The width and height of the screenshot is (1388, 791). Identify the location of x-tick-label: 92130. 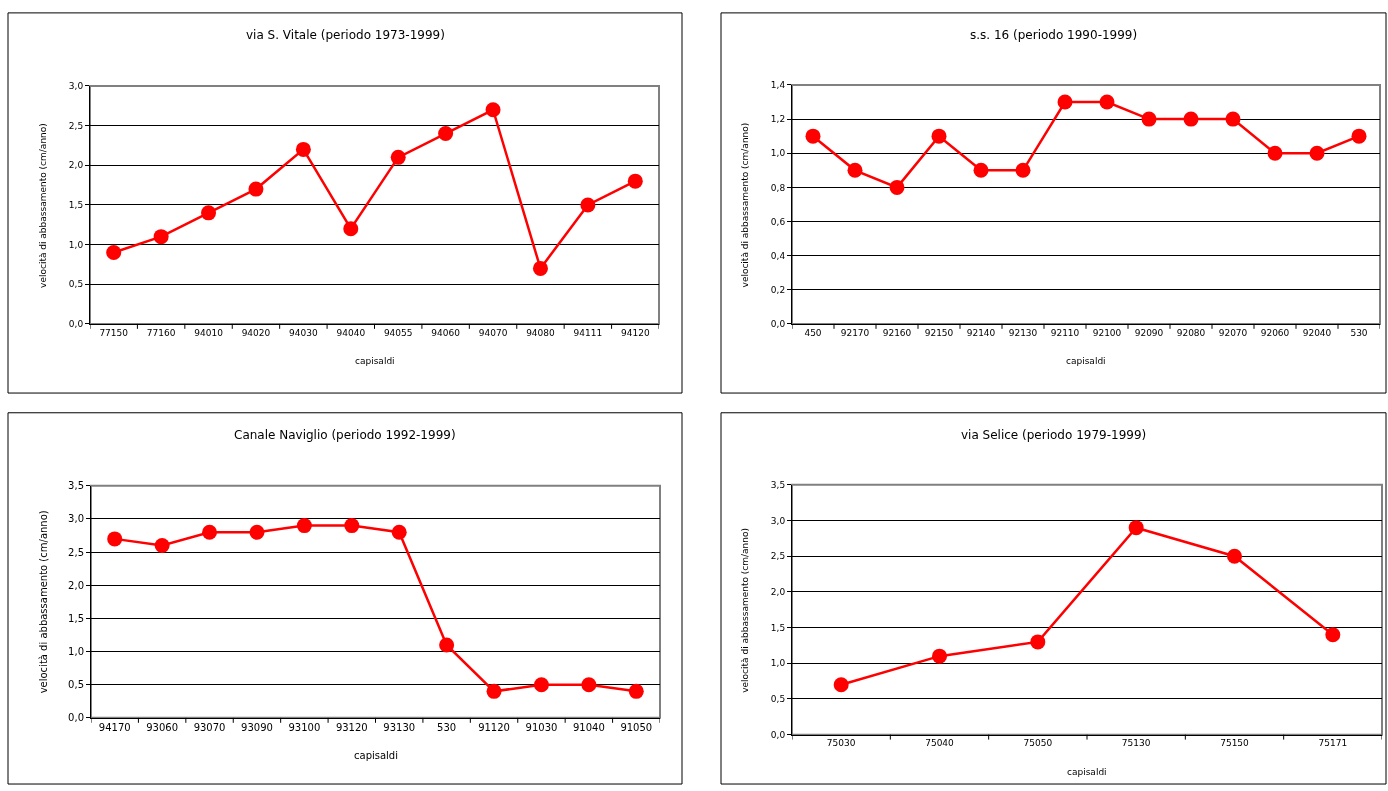
(1023, 332).